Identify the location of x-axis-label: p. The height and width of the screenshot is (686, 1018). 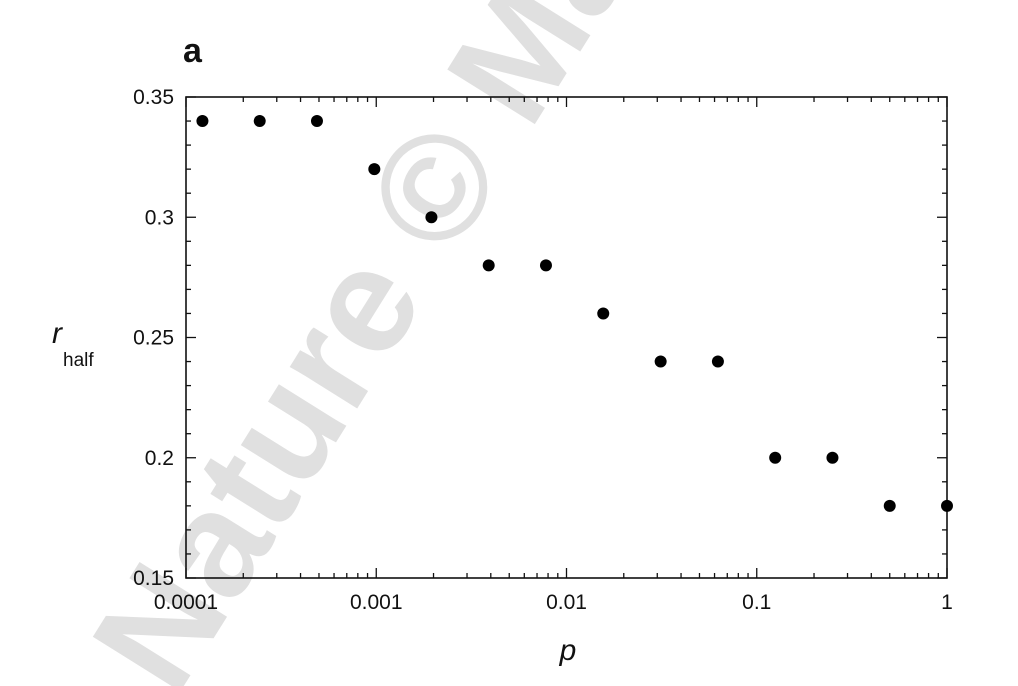
(568, 650).